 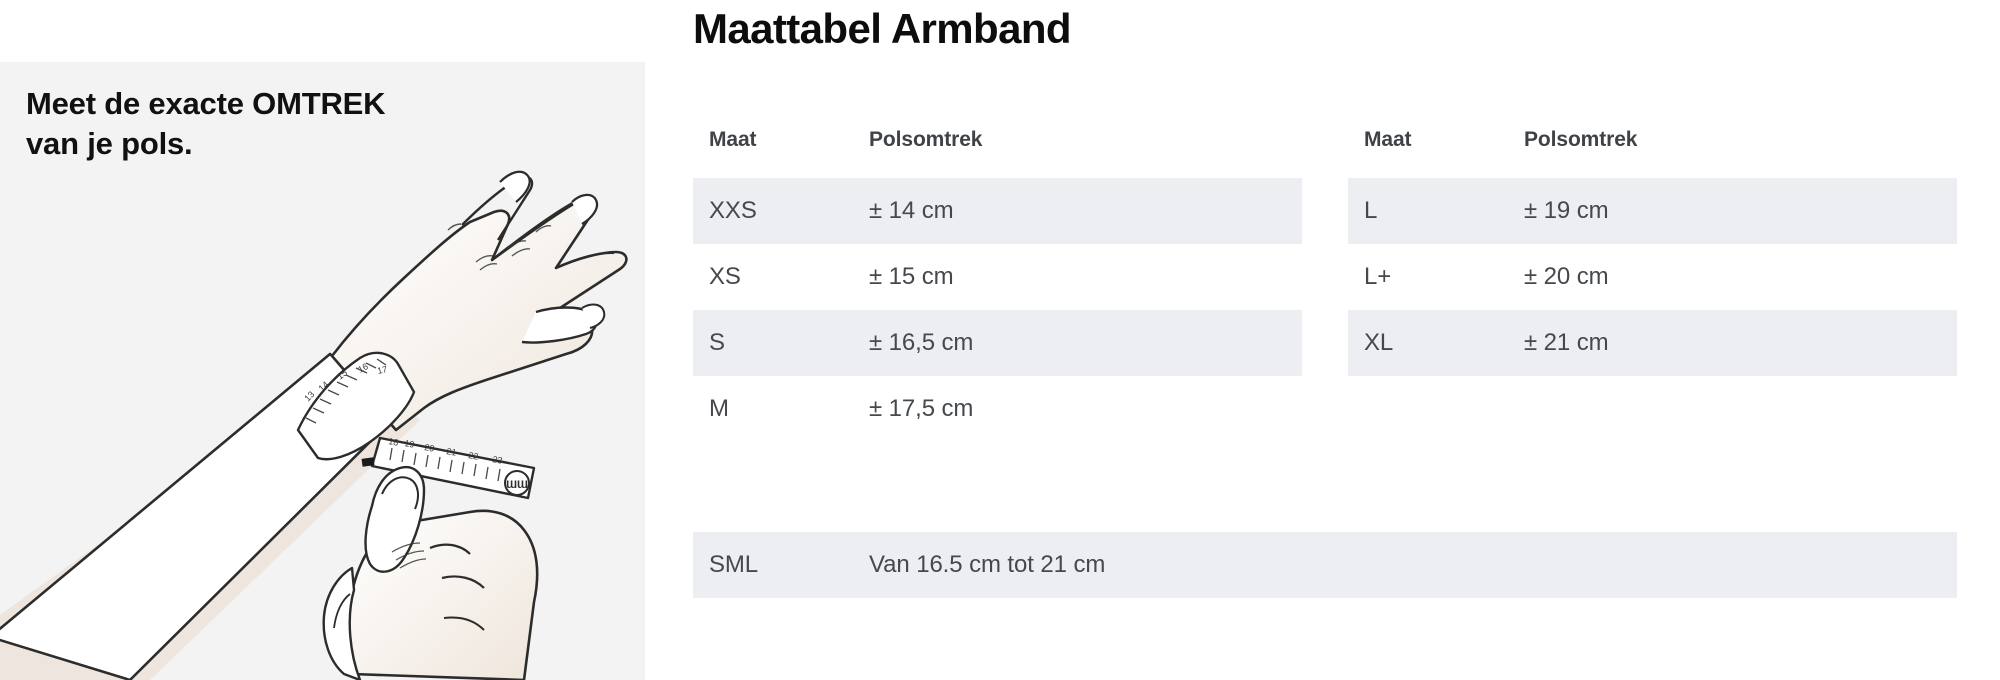 I want to click on cell-circumference: ± 14 cm, so click(x=1077, y=211).